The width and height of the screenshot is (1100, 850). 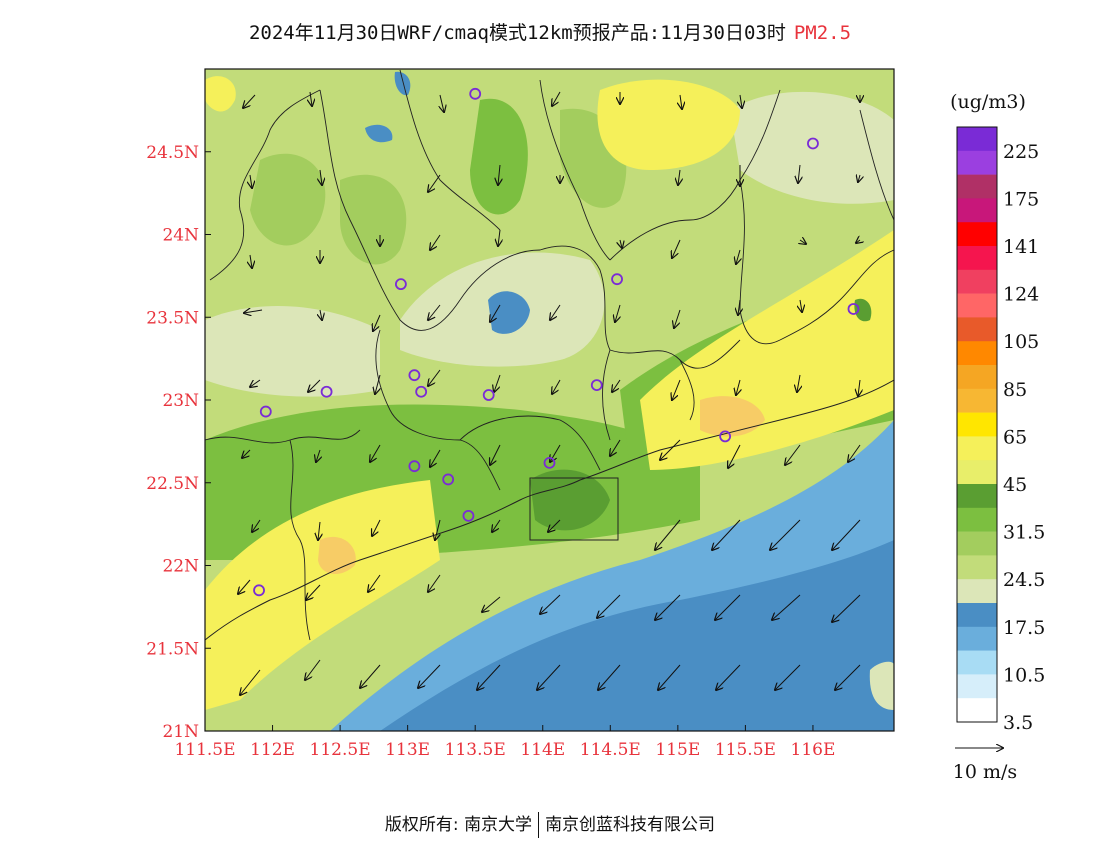 I want to click on lon-label: 113E, so click(x=407, y=750).